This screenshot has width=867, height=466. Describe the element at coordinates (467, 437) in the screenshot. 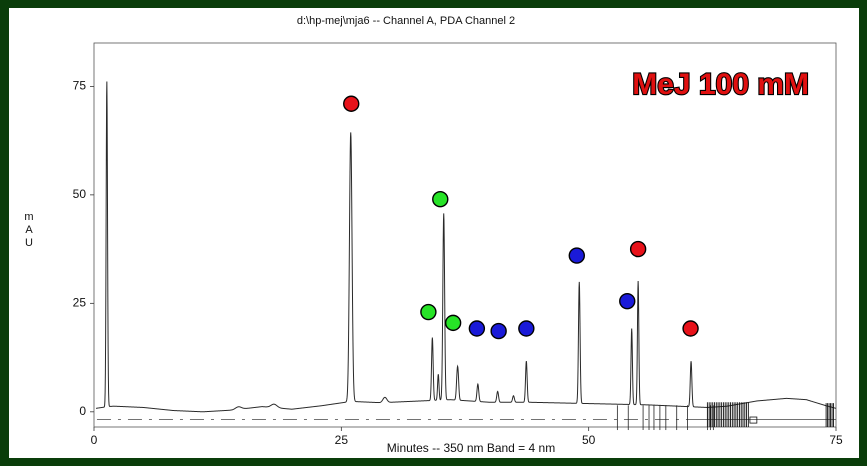

I see `x-axis: 0 25 50 75` at that location.